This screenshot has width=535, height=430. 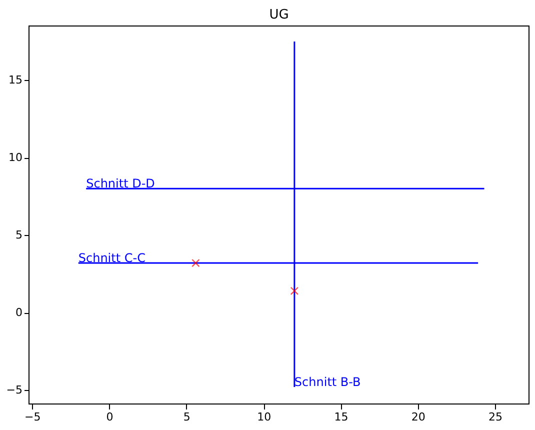 I want to click on y-tick-label: 0, so click(x=19, y=313).